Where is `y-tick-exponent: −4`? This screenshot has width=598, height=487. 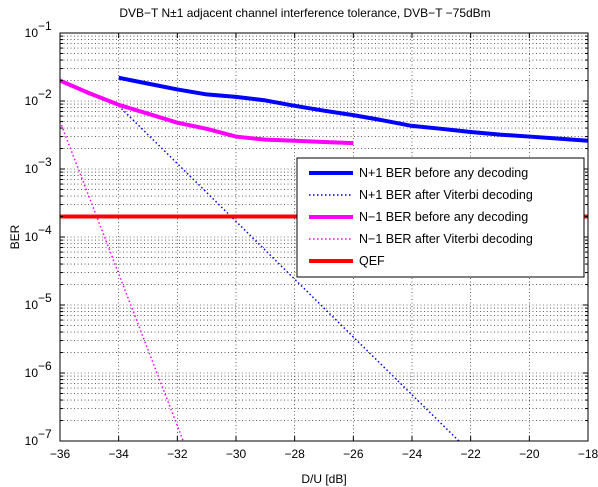
y-tick-exponent: −4 is located at coordinates (45, 230).